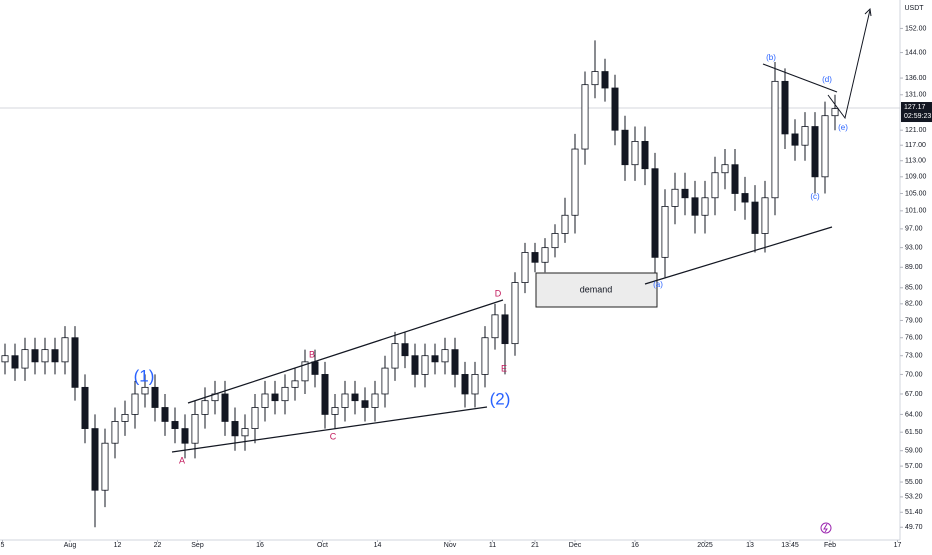 This screenshot has height=555, width=932. What do you see at coordinates (914, 512) in the screenshot?
I see `y-tick-label: 51.40` at bounding box center [914, 512].